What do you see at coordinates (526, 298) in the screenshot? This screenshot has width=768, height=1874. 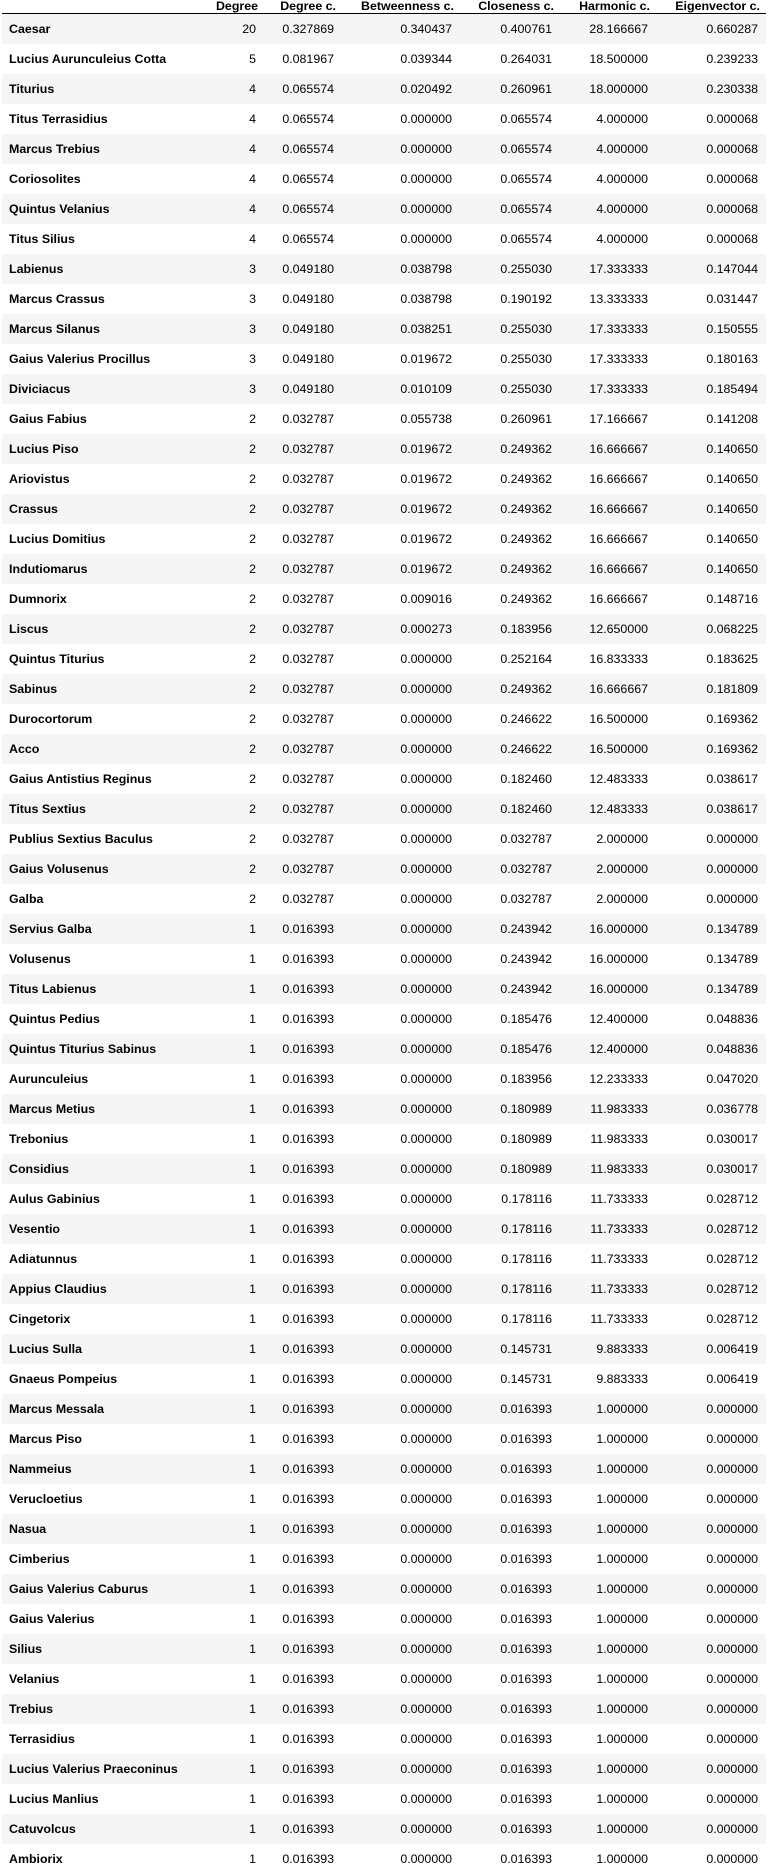 I see `closeness-centrality-cell: 0.190192` at bounding box center [526, 298].